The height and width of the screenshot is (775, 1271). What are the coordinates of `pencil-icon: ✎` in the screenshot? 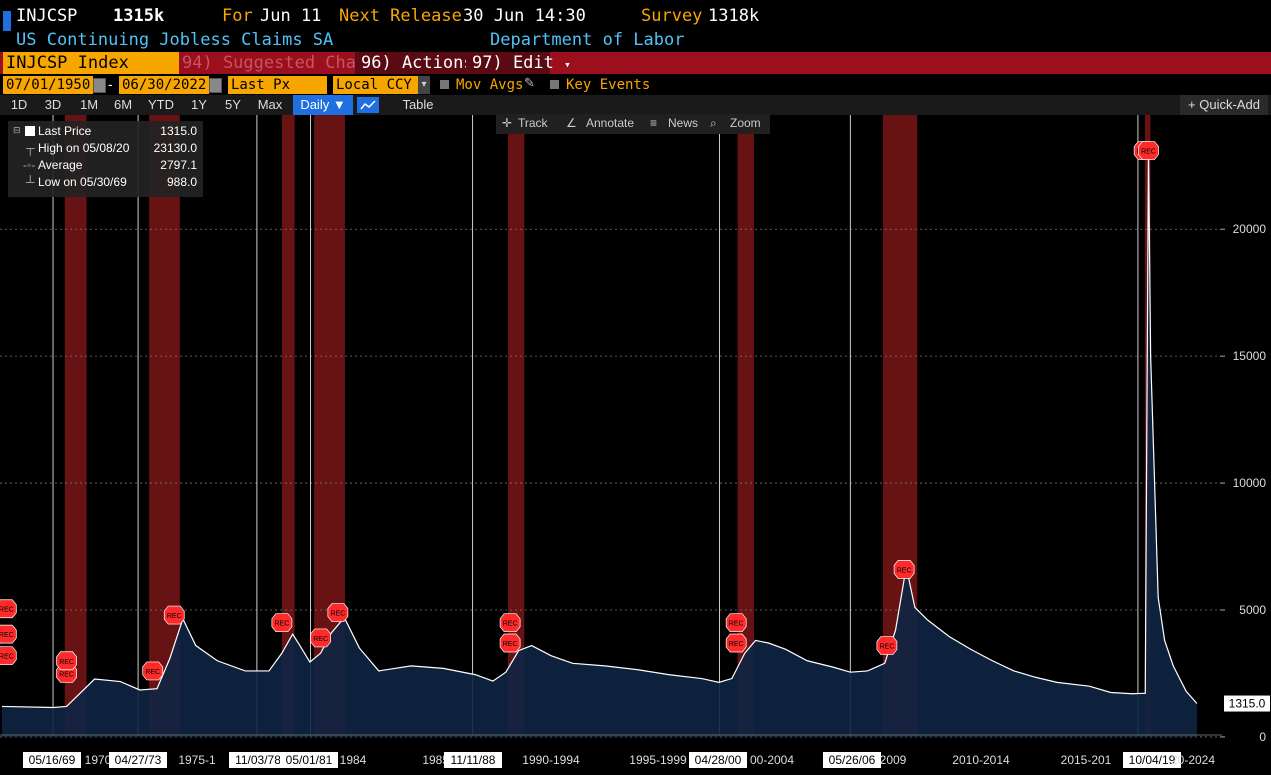 It's located at (529, 82).